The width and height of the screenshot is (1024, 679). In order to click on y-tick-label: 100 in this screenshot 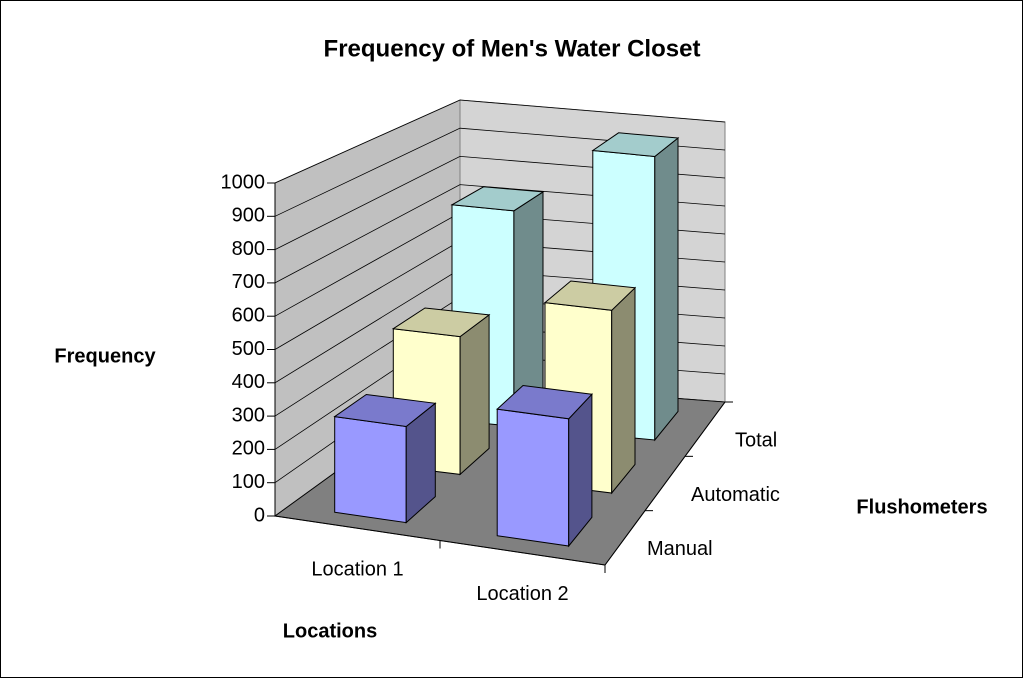, I will do `click(248, 482)`.